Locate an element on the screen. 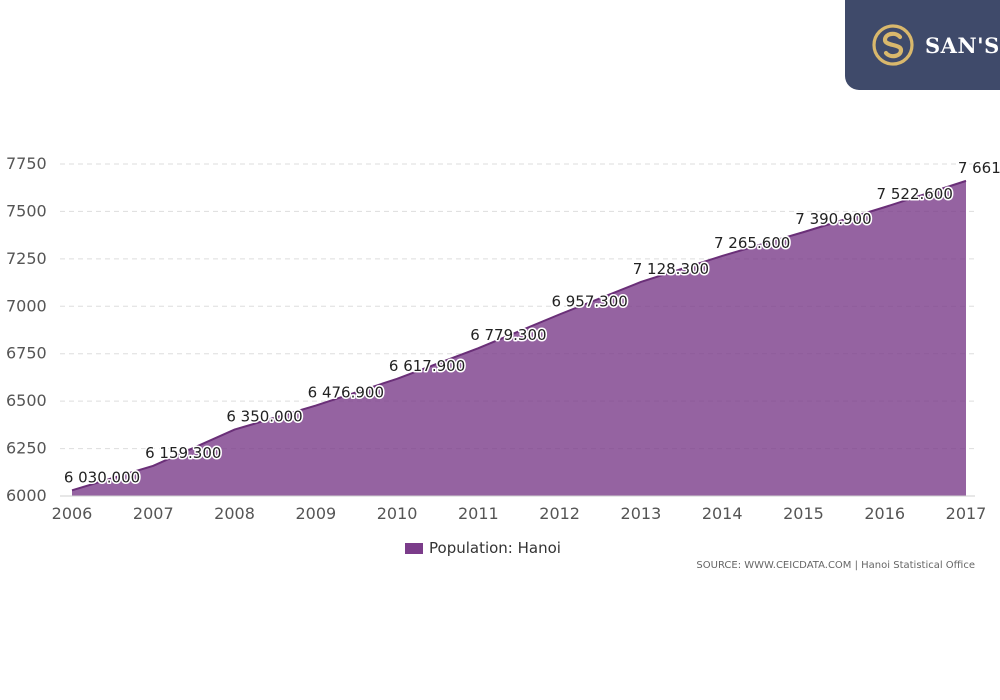 The width and height of the screenshot is (1000, 700). y-tick-label: 6750 is located at coordinates (26, 353).